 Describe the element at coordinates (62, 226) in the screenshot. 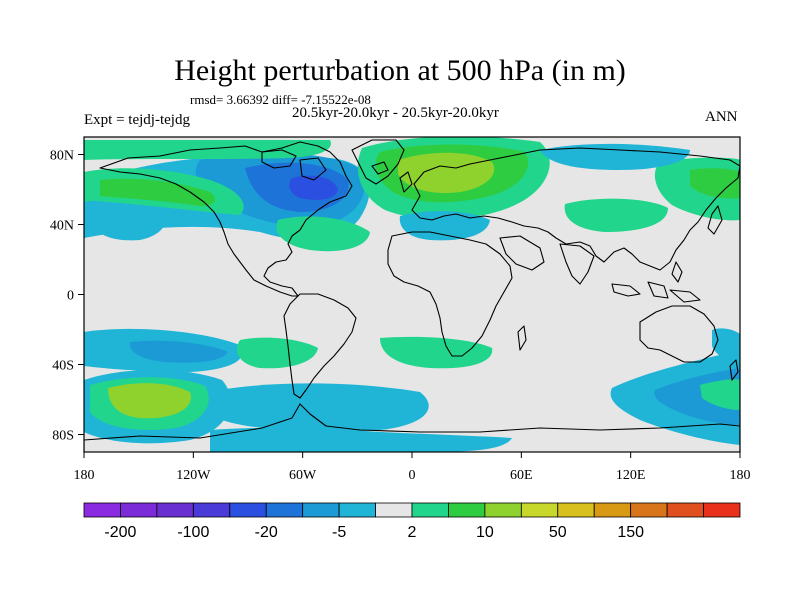

I see `y-tick-label: 40N` at that location.